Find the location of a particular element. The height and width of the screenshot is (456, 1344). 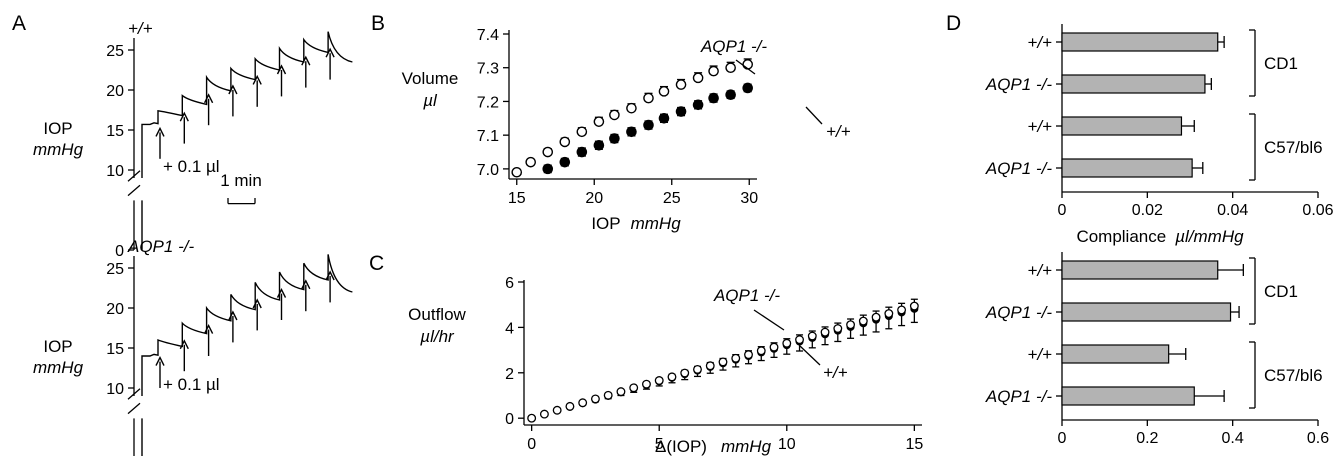

x-tick-label: 0.4 is located at coordinates (1233, 438).